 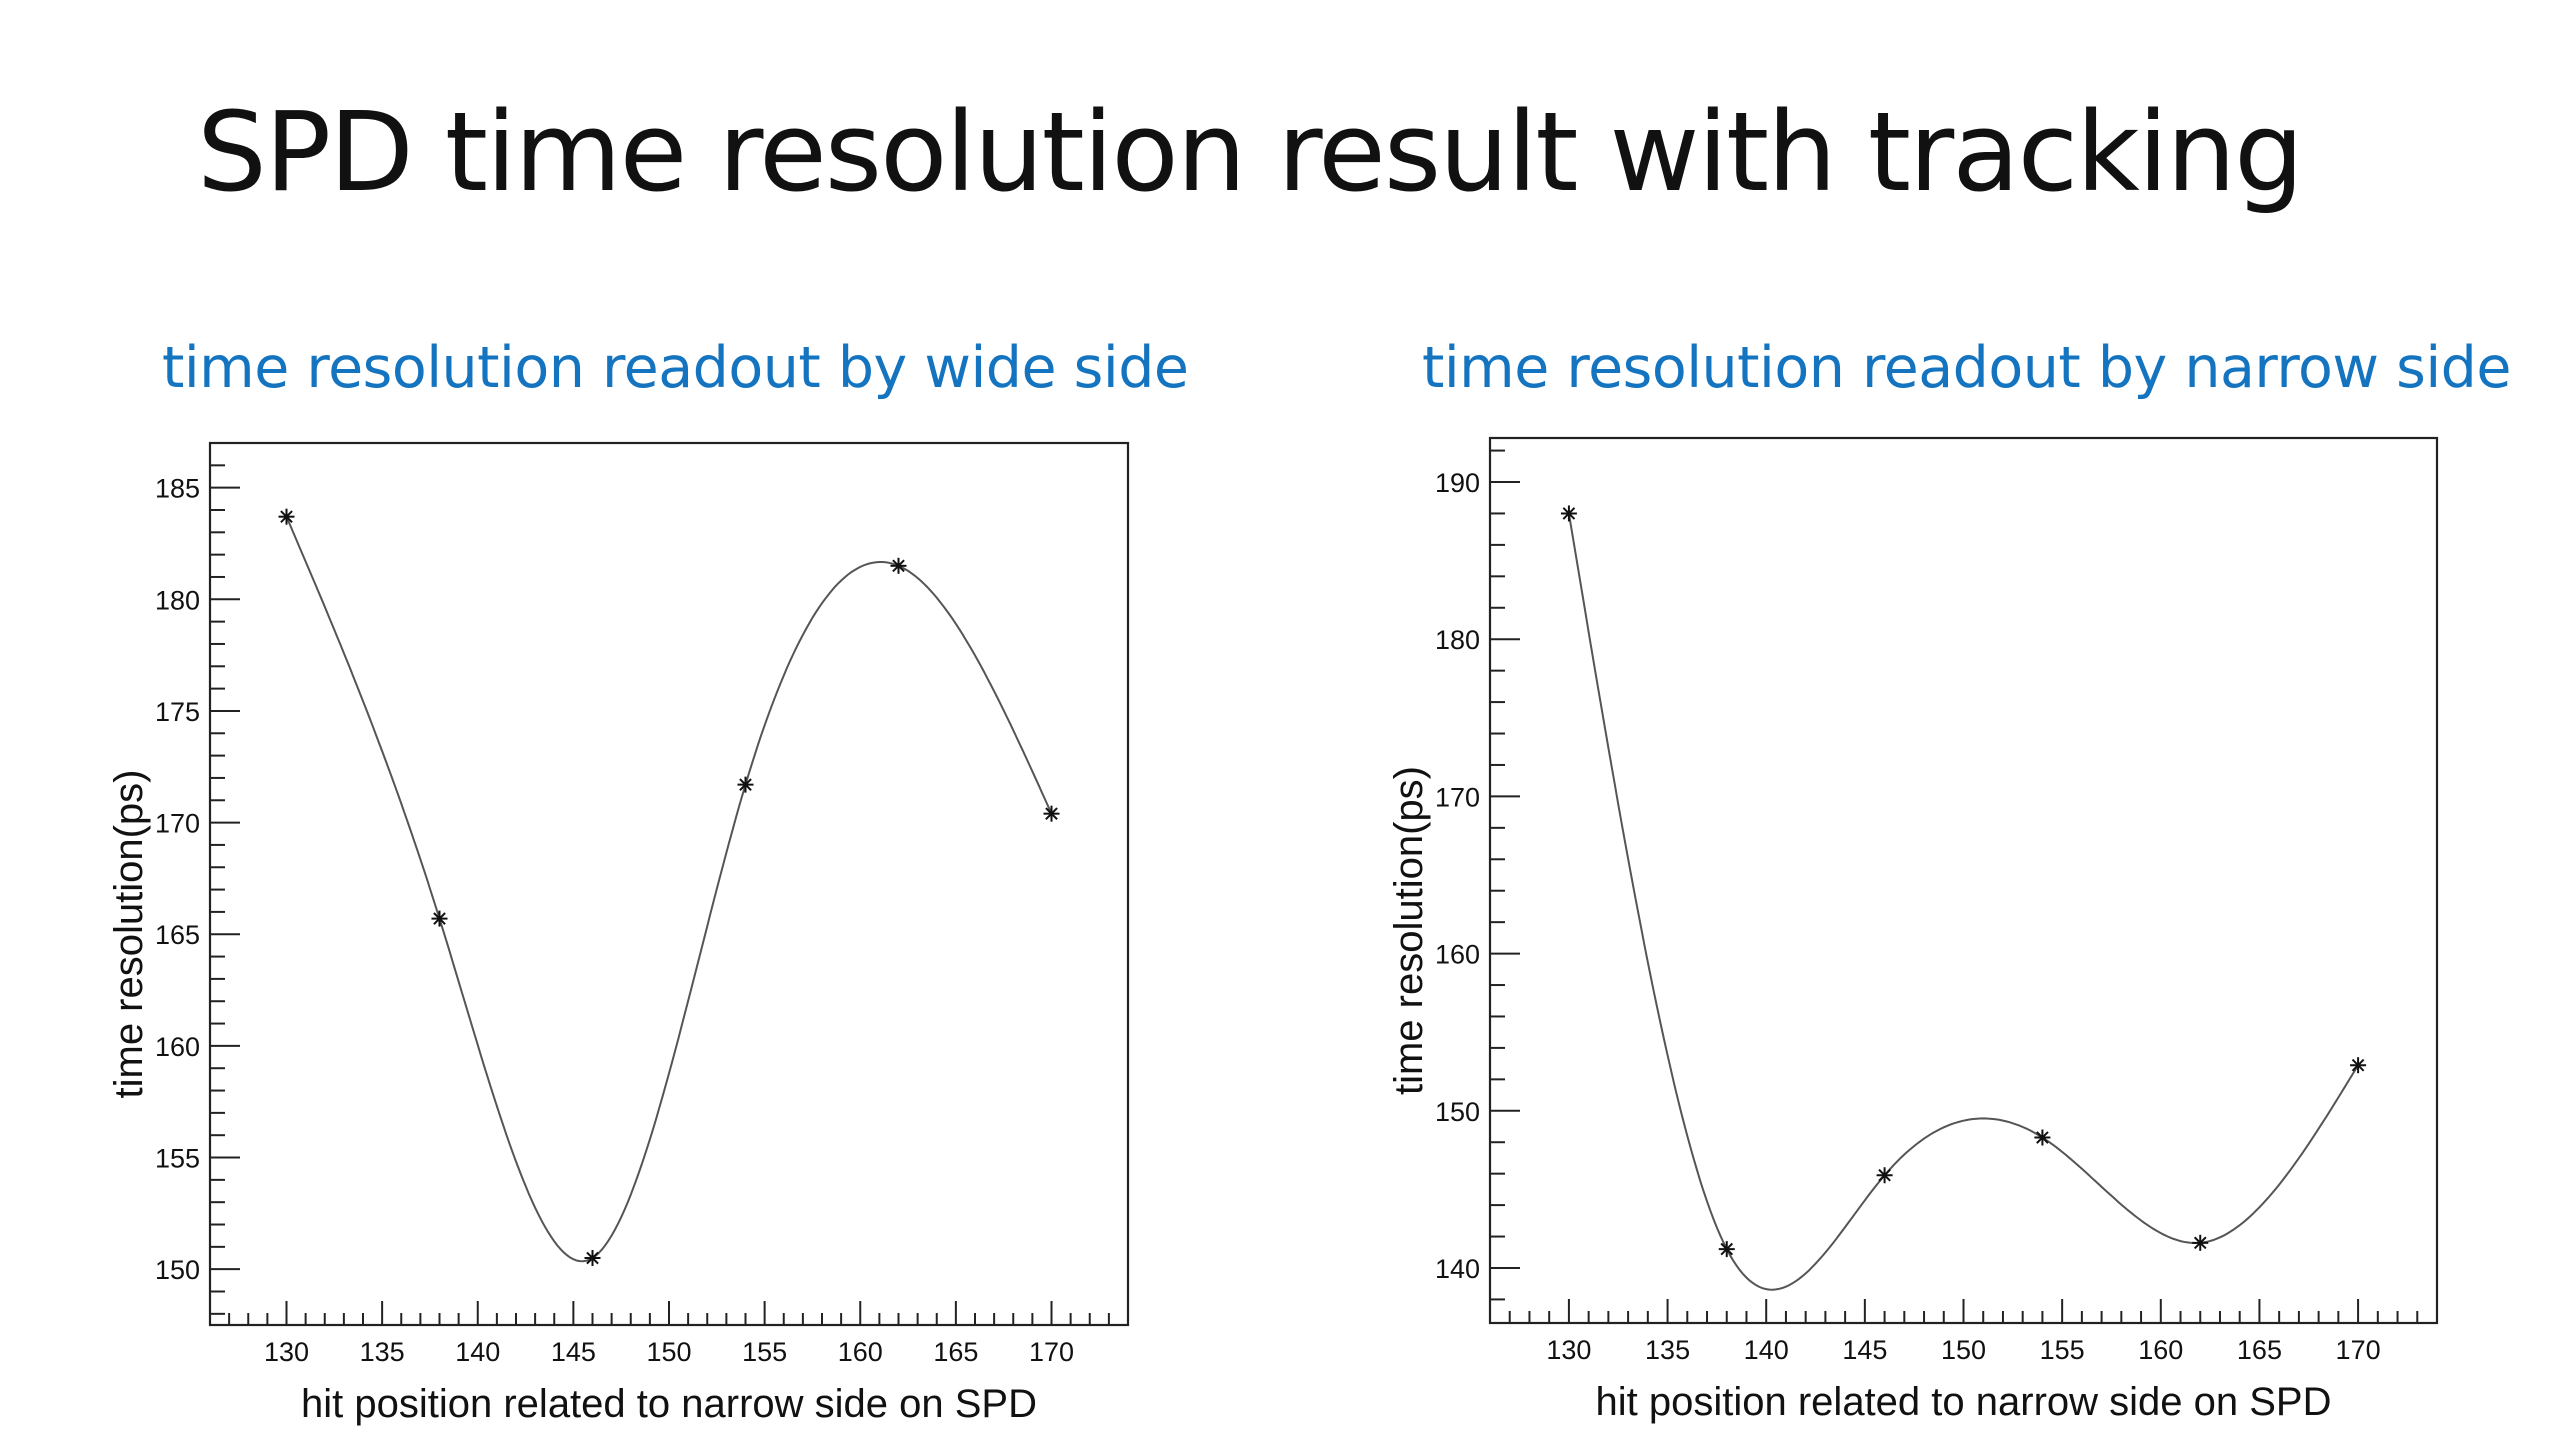 I want to click on y-tick-label: 185, so click(x=177, y=489).